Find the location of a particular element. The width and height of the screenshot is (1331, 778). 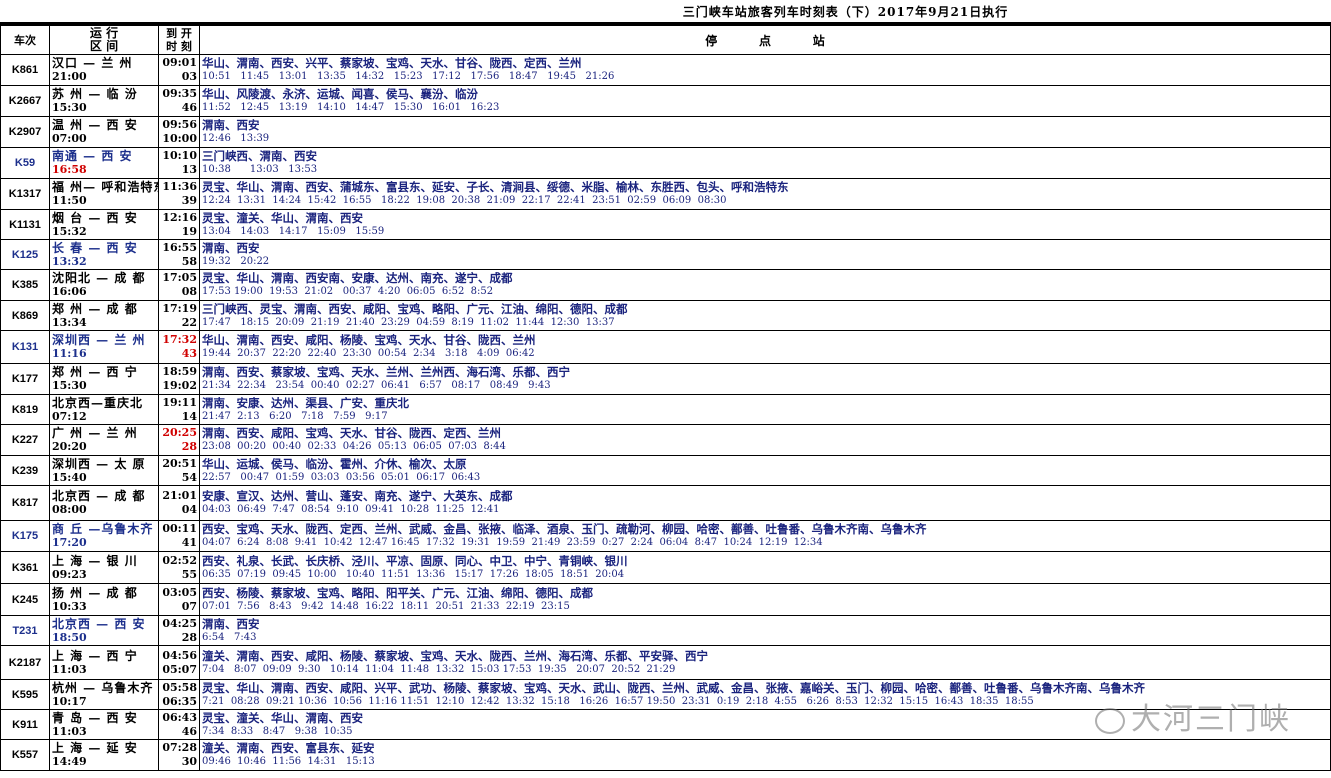

arrival-departure: 06:43 46 is located at coordinates (179, 724).